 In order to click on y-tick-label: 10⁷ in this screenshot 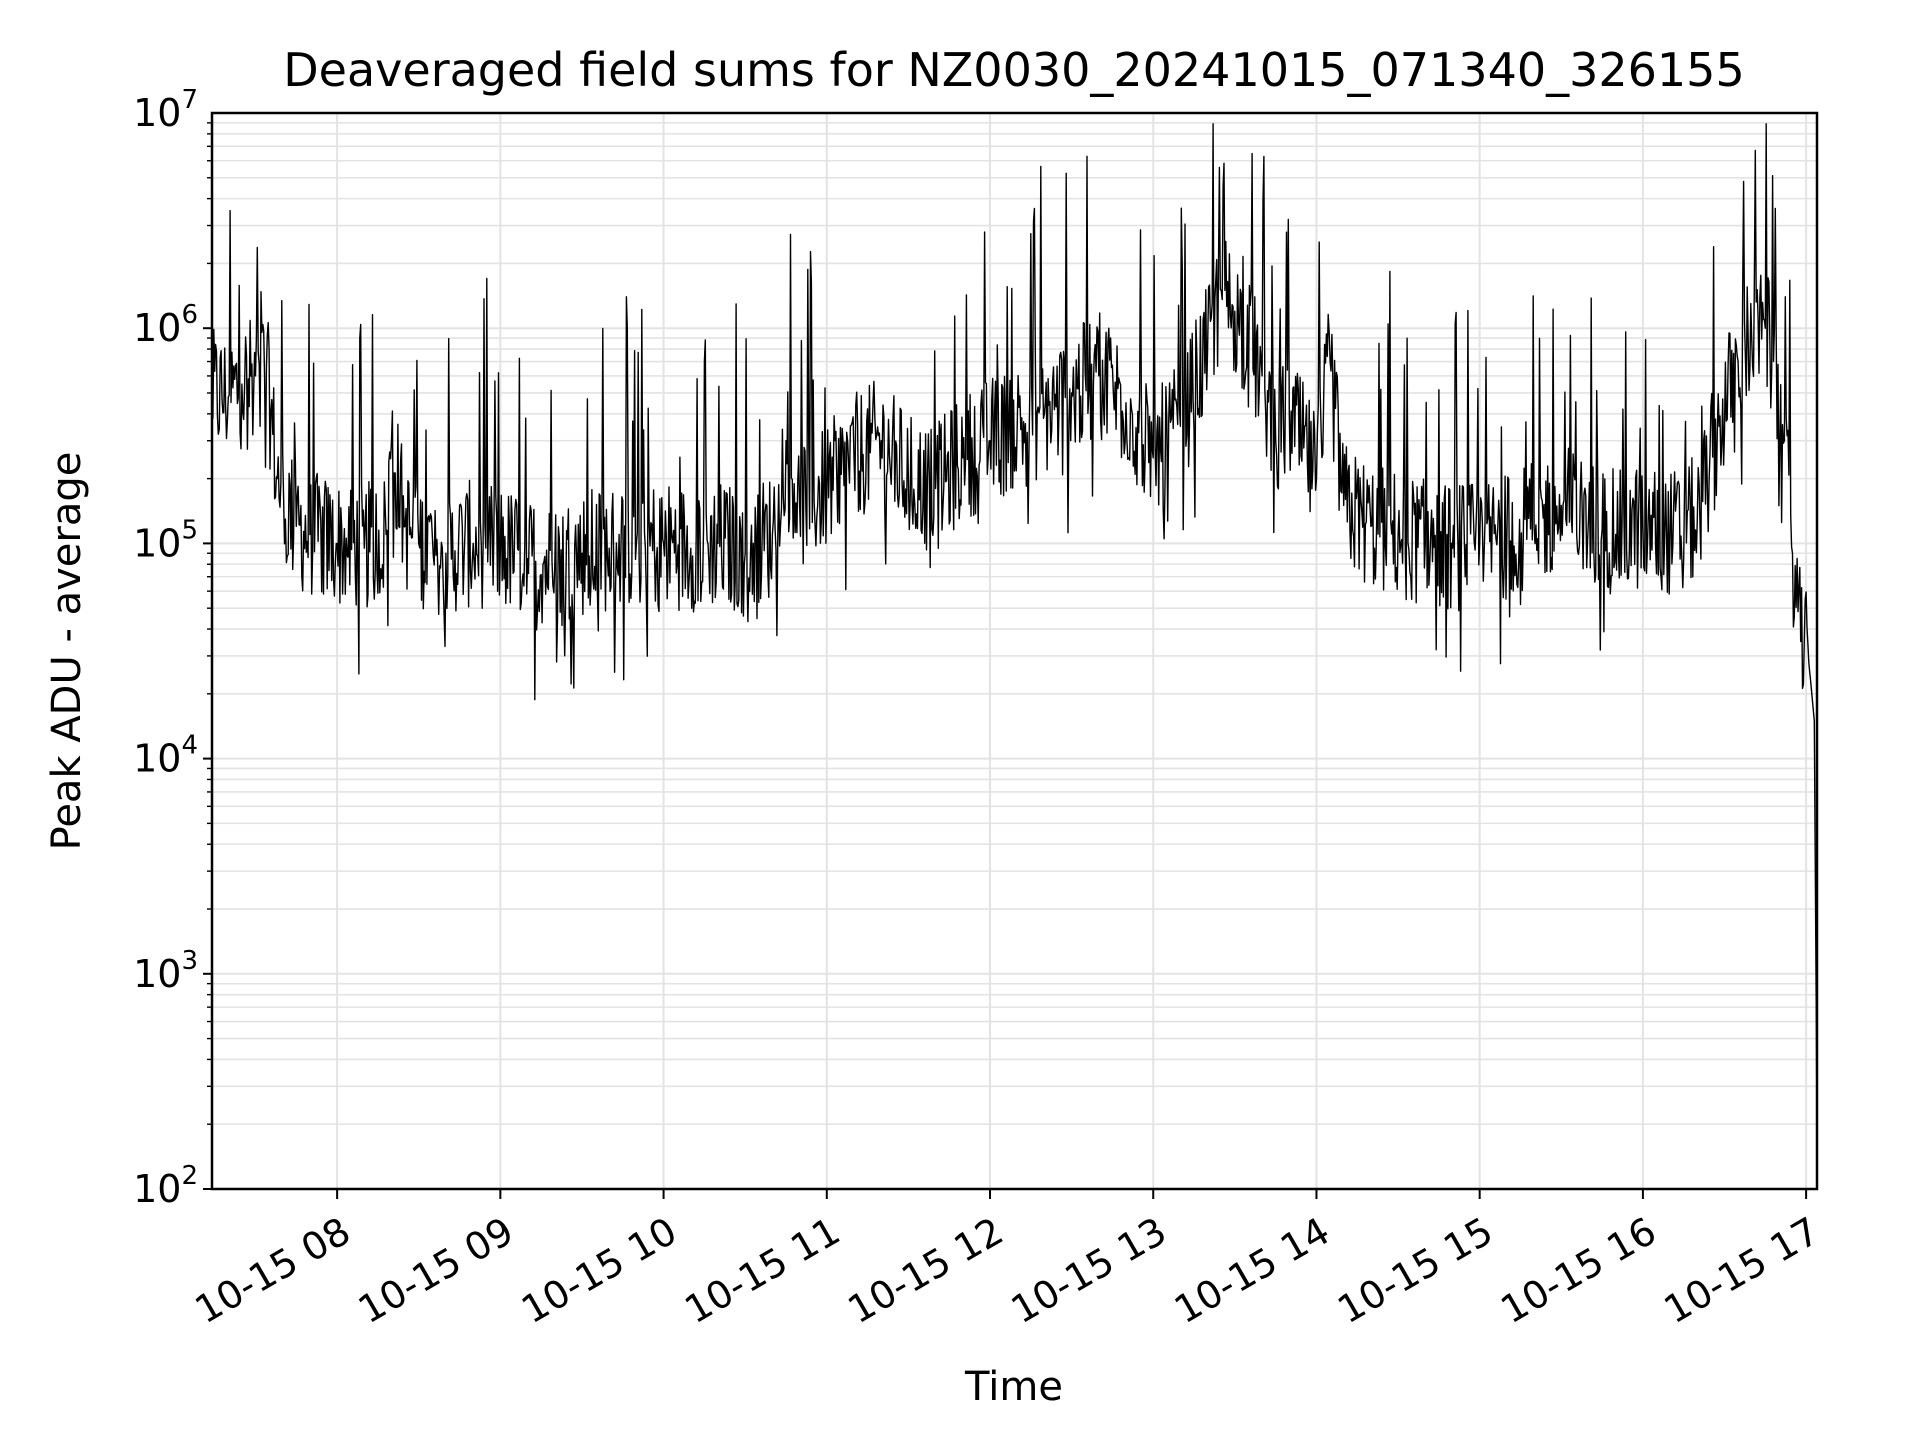, I will do `click(165, 110)`.